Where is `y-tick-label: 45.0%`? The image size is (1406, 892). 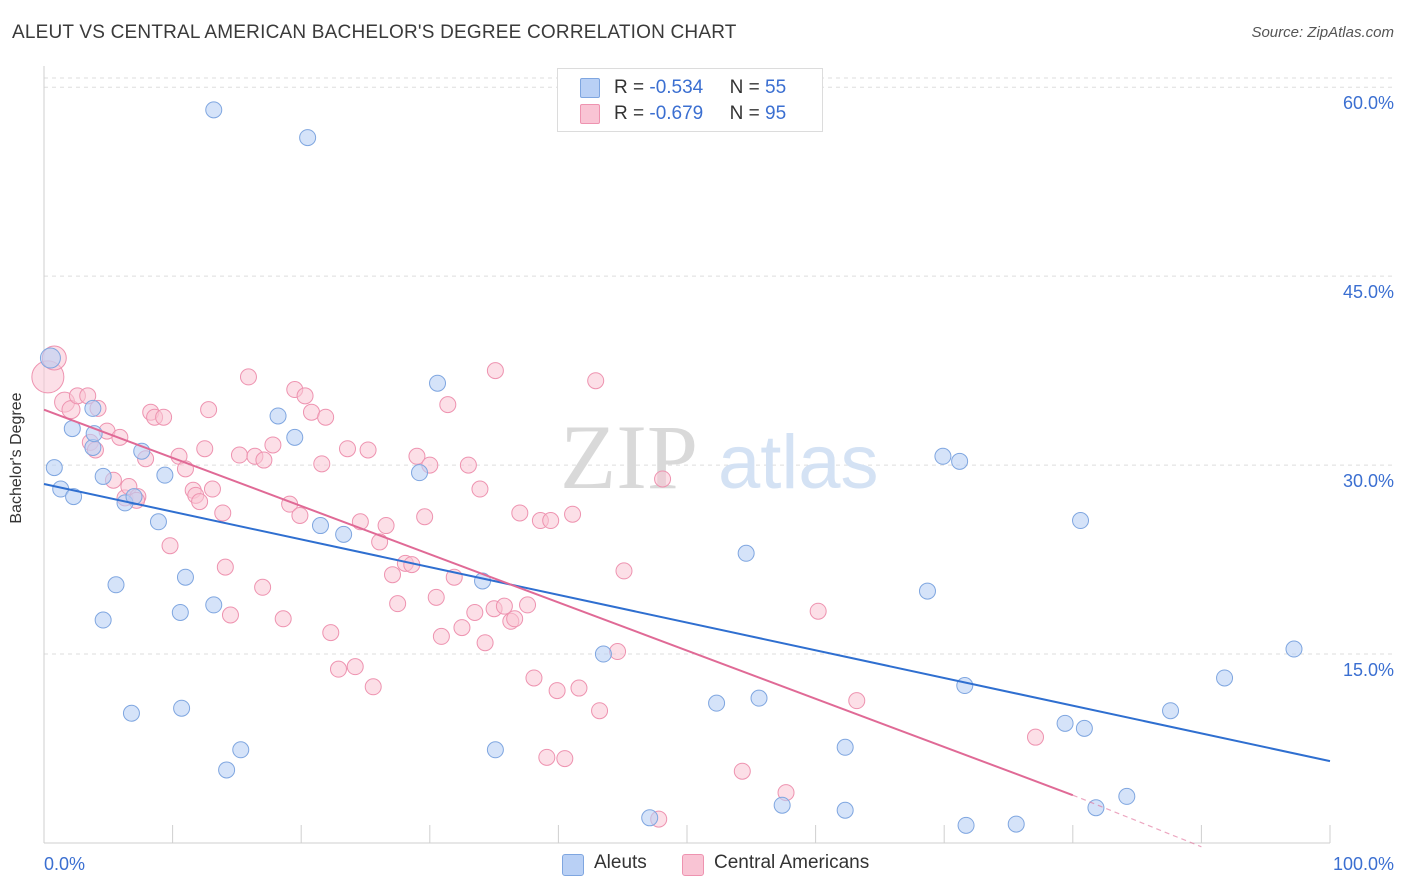
y-tick-label: 45.0% is located at coordinates (1368, 292).